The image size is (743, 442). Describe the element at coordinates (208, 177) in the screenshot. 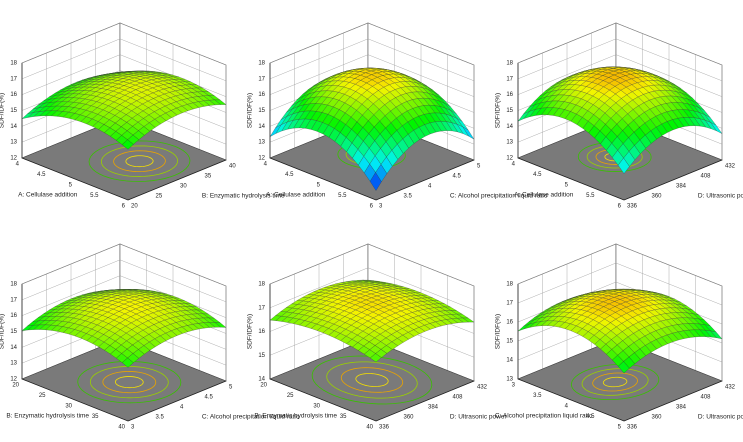

I see `v-tick-label: 35` at that location.